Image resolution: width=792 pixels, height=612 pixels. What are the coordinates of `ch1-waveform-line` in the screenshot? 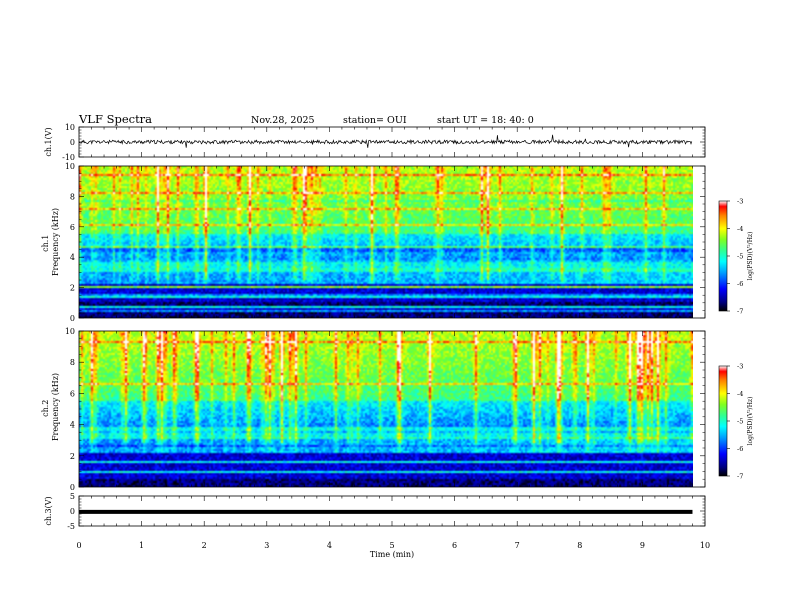 It's located at (385, 141).